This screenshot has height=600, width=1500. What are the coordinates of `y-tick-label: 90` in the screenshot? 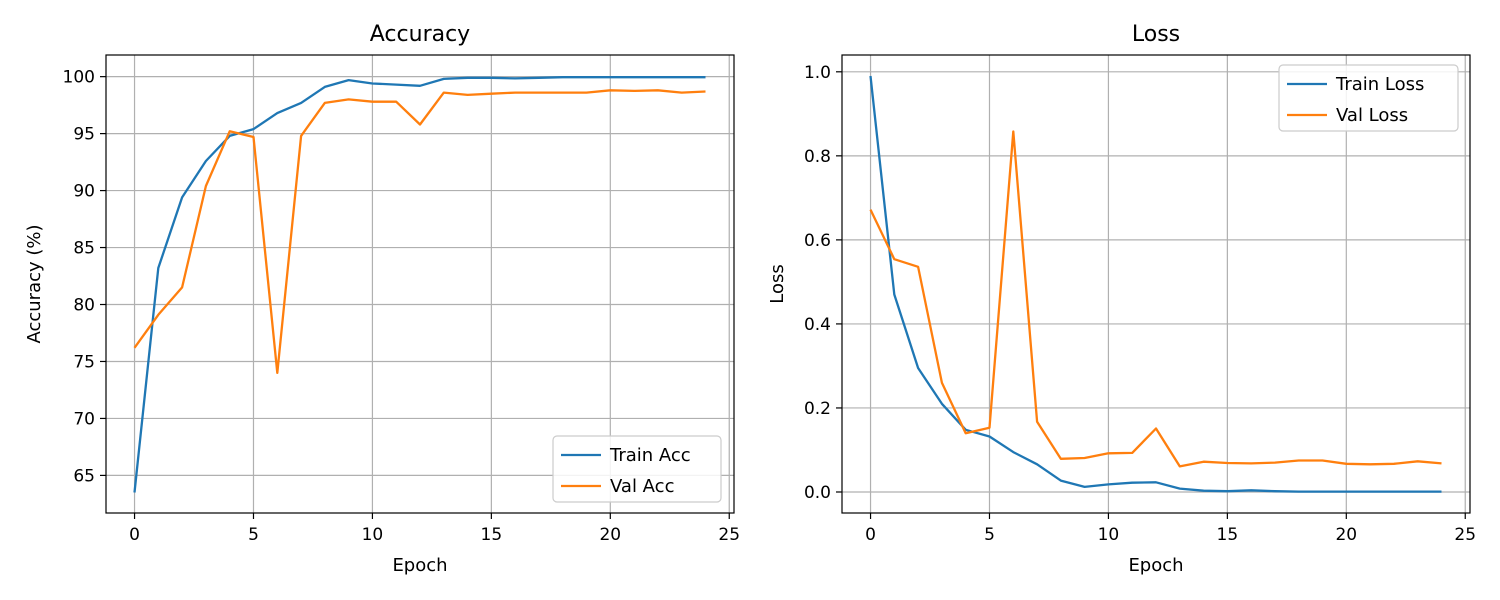 It's located at (84, 192).